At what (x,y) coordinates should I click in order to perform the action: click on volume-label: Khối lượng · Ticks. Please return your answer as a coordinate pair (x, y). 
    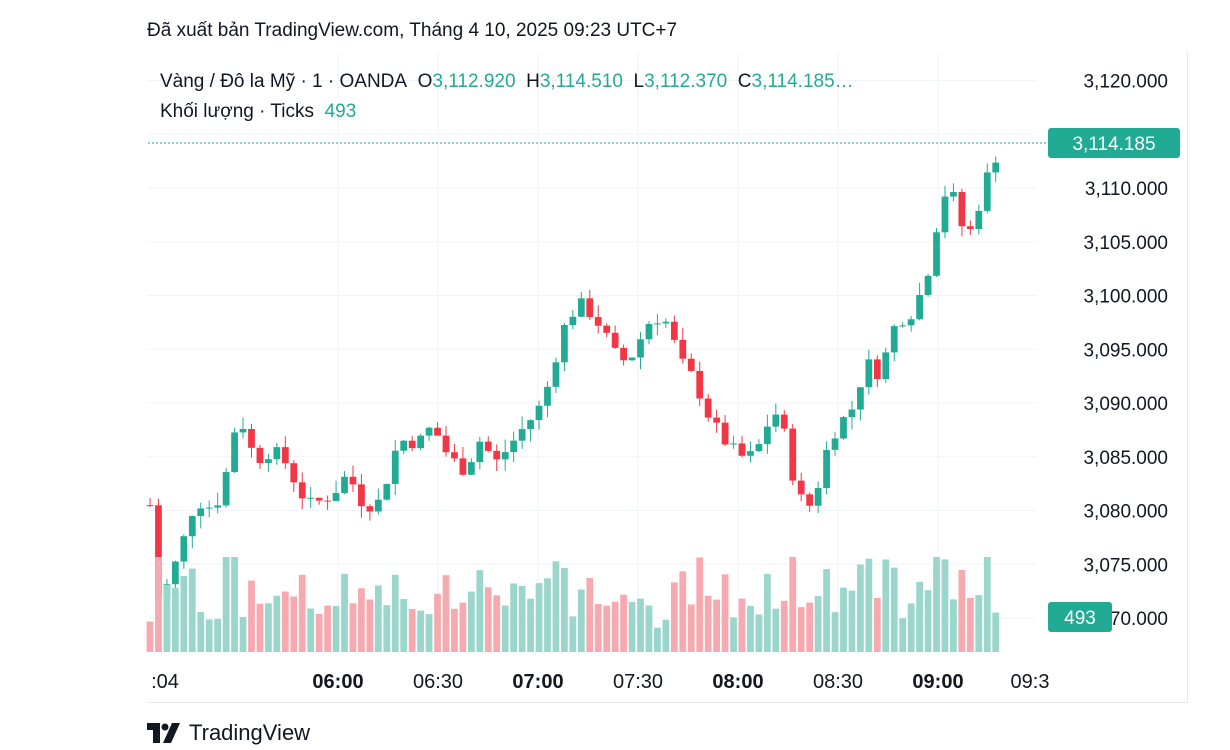
    Looking at the image, I should click on (237, 111).